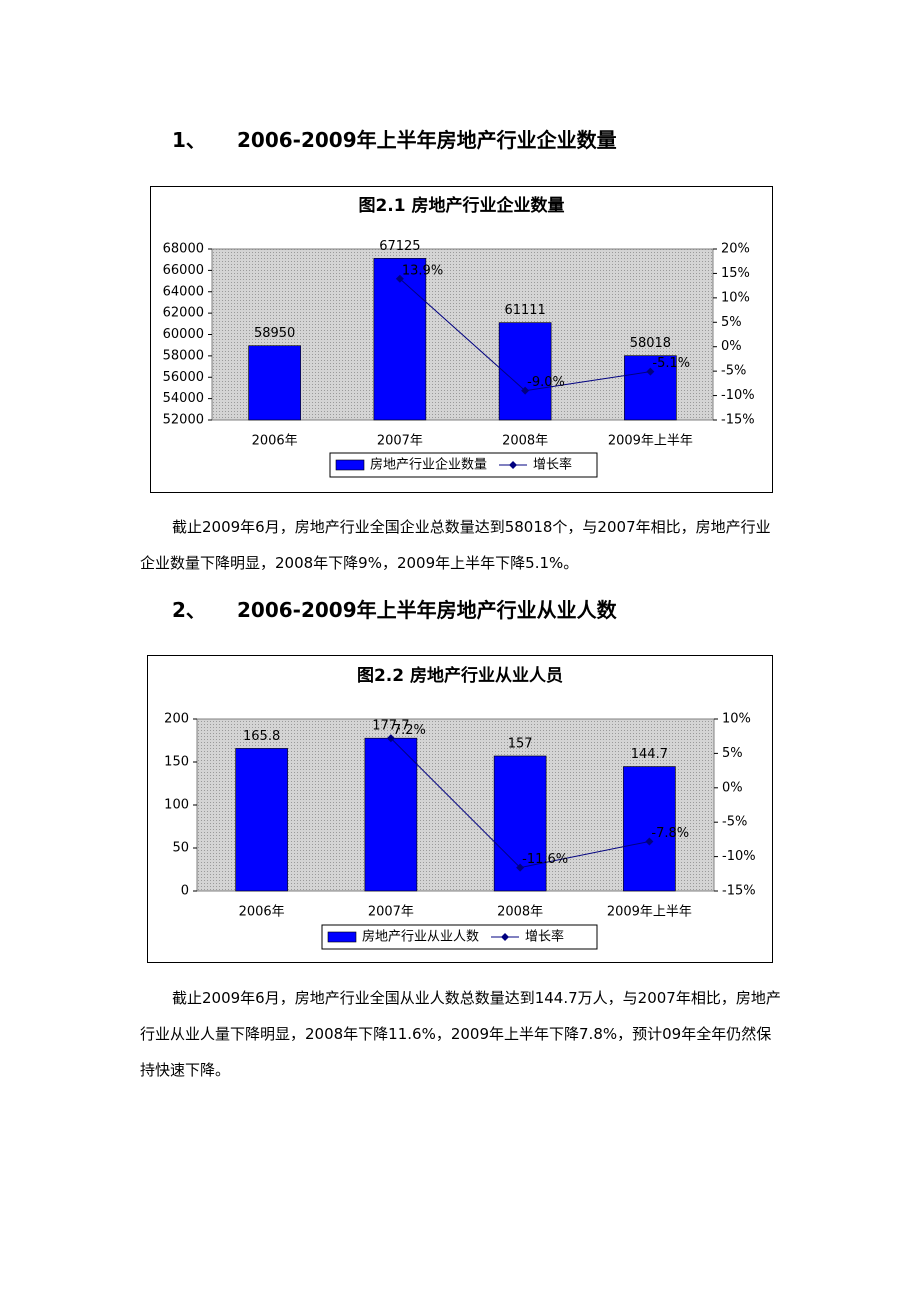  Describe the element at coordinates (545, 859) in the screenshot. I see `line-label: -11.6%` at that location.